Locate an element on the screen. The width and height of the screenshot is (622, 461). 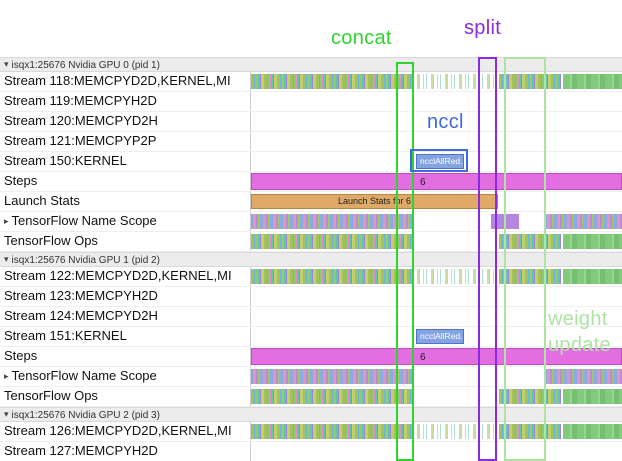
row-label-text: Stream 120:MEMCPYD2H is located at coordinates (81, 120).